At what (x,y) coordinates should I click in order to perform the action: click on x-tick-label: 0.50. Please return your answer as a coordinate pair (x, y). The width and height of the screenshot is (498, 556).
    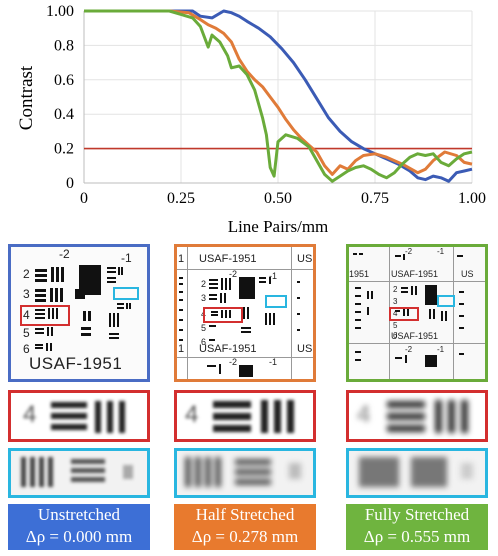
    Looking at the image, I should click on (278, 198).